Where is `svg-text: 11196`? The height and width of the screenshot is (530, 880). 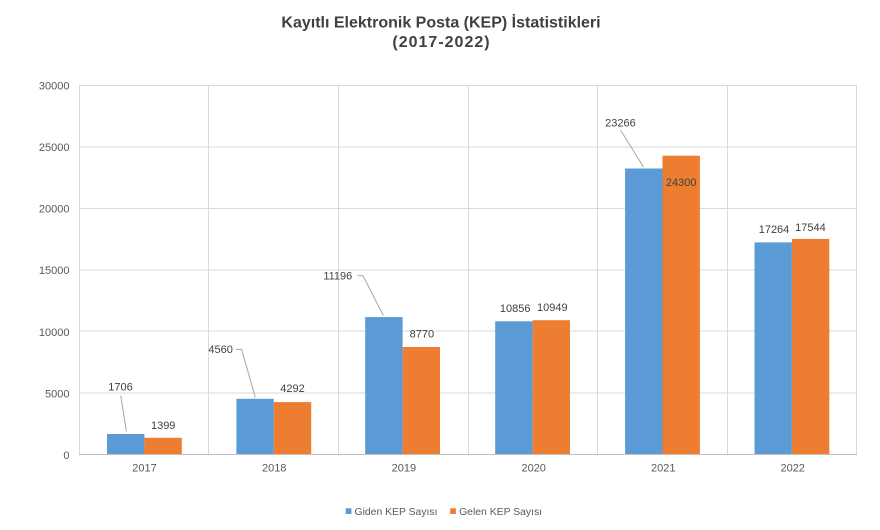 svg-text: 11196 is located at coordinates (337, 277).